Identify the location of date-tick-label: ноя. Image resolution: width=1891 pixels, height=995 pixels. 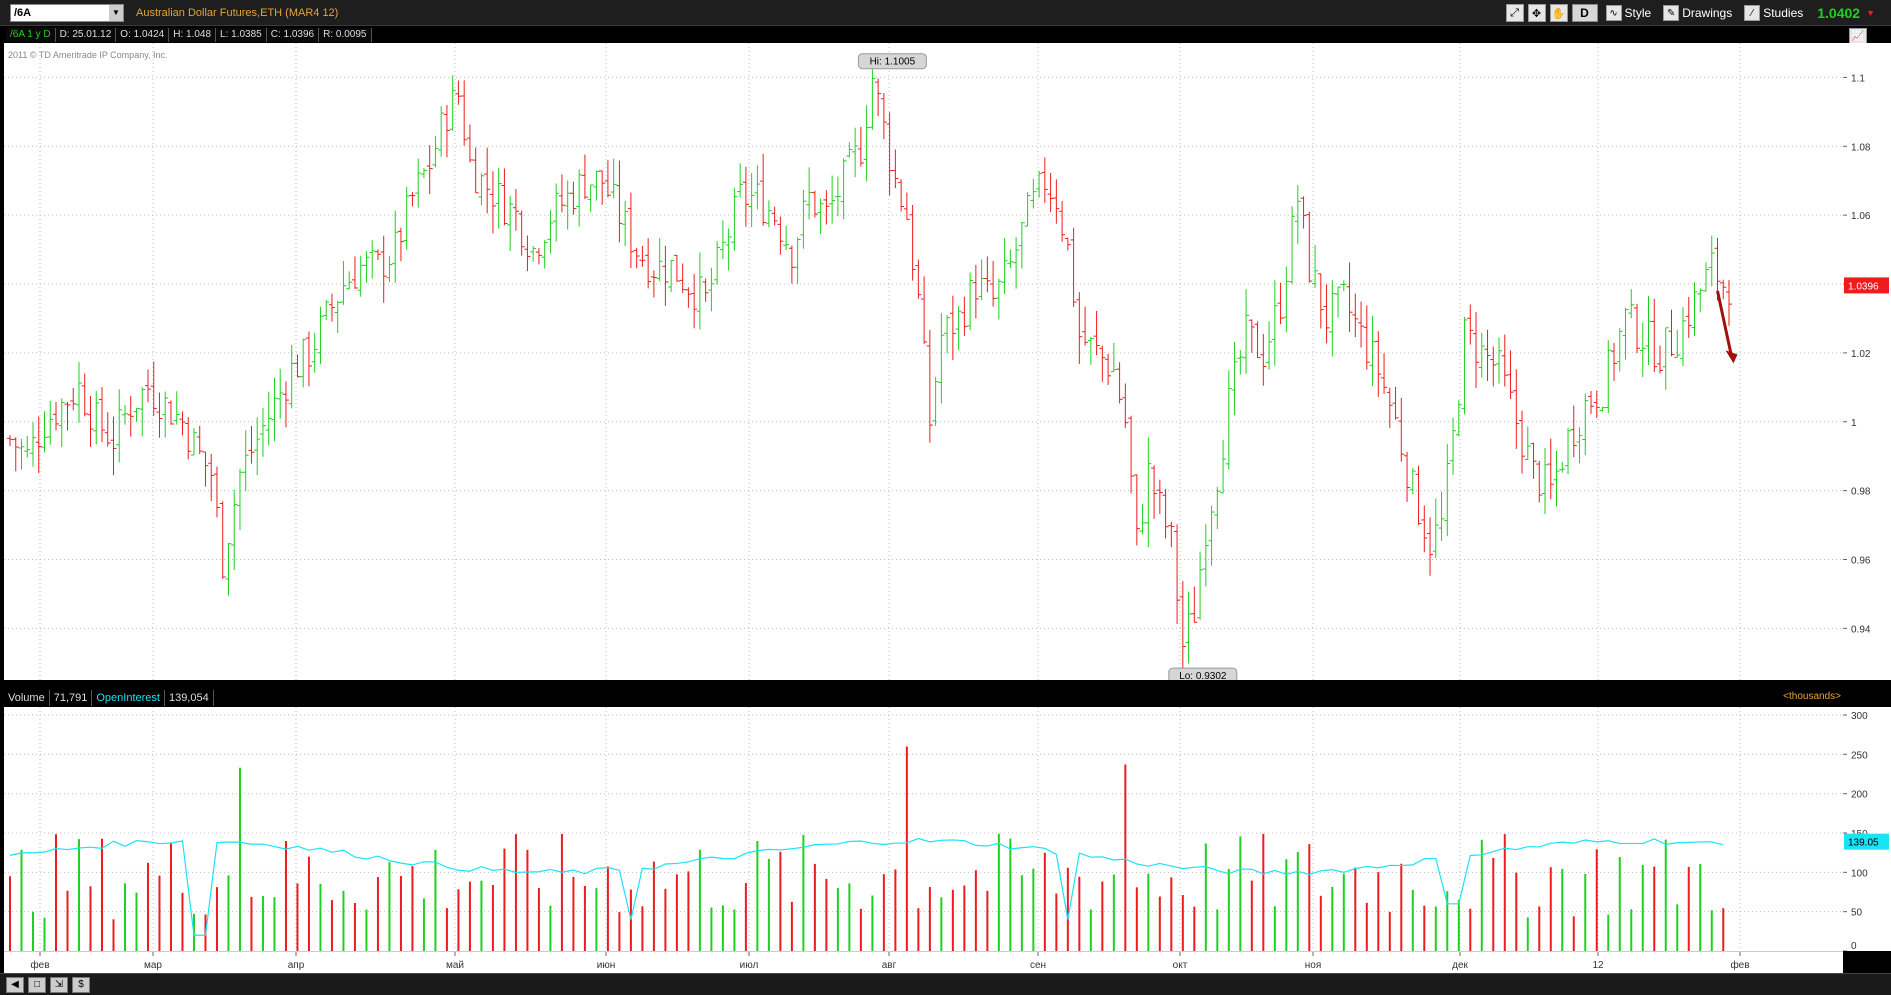
(1313, 965).